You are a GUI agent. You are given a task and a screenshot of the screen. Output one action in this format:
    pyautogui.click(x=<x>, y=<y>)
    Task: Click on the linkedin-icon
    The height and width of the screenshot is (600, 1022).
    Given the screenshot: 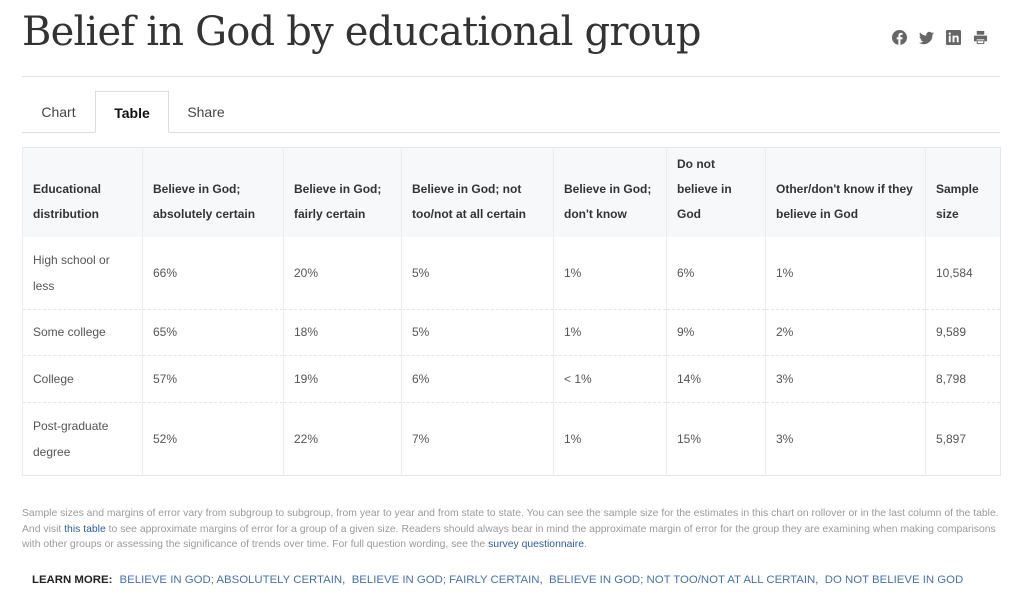 What is the action you would take?
    pyautogui.click(x=953, y=37)
    